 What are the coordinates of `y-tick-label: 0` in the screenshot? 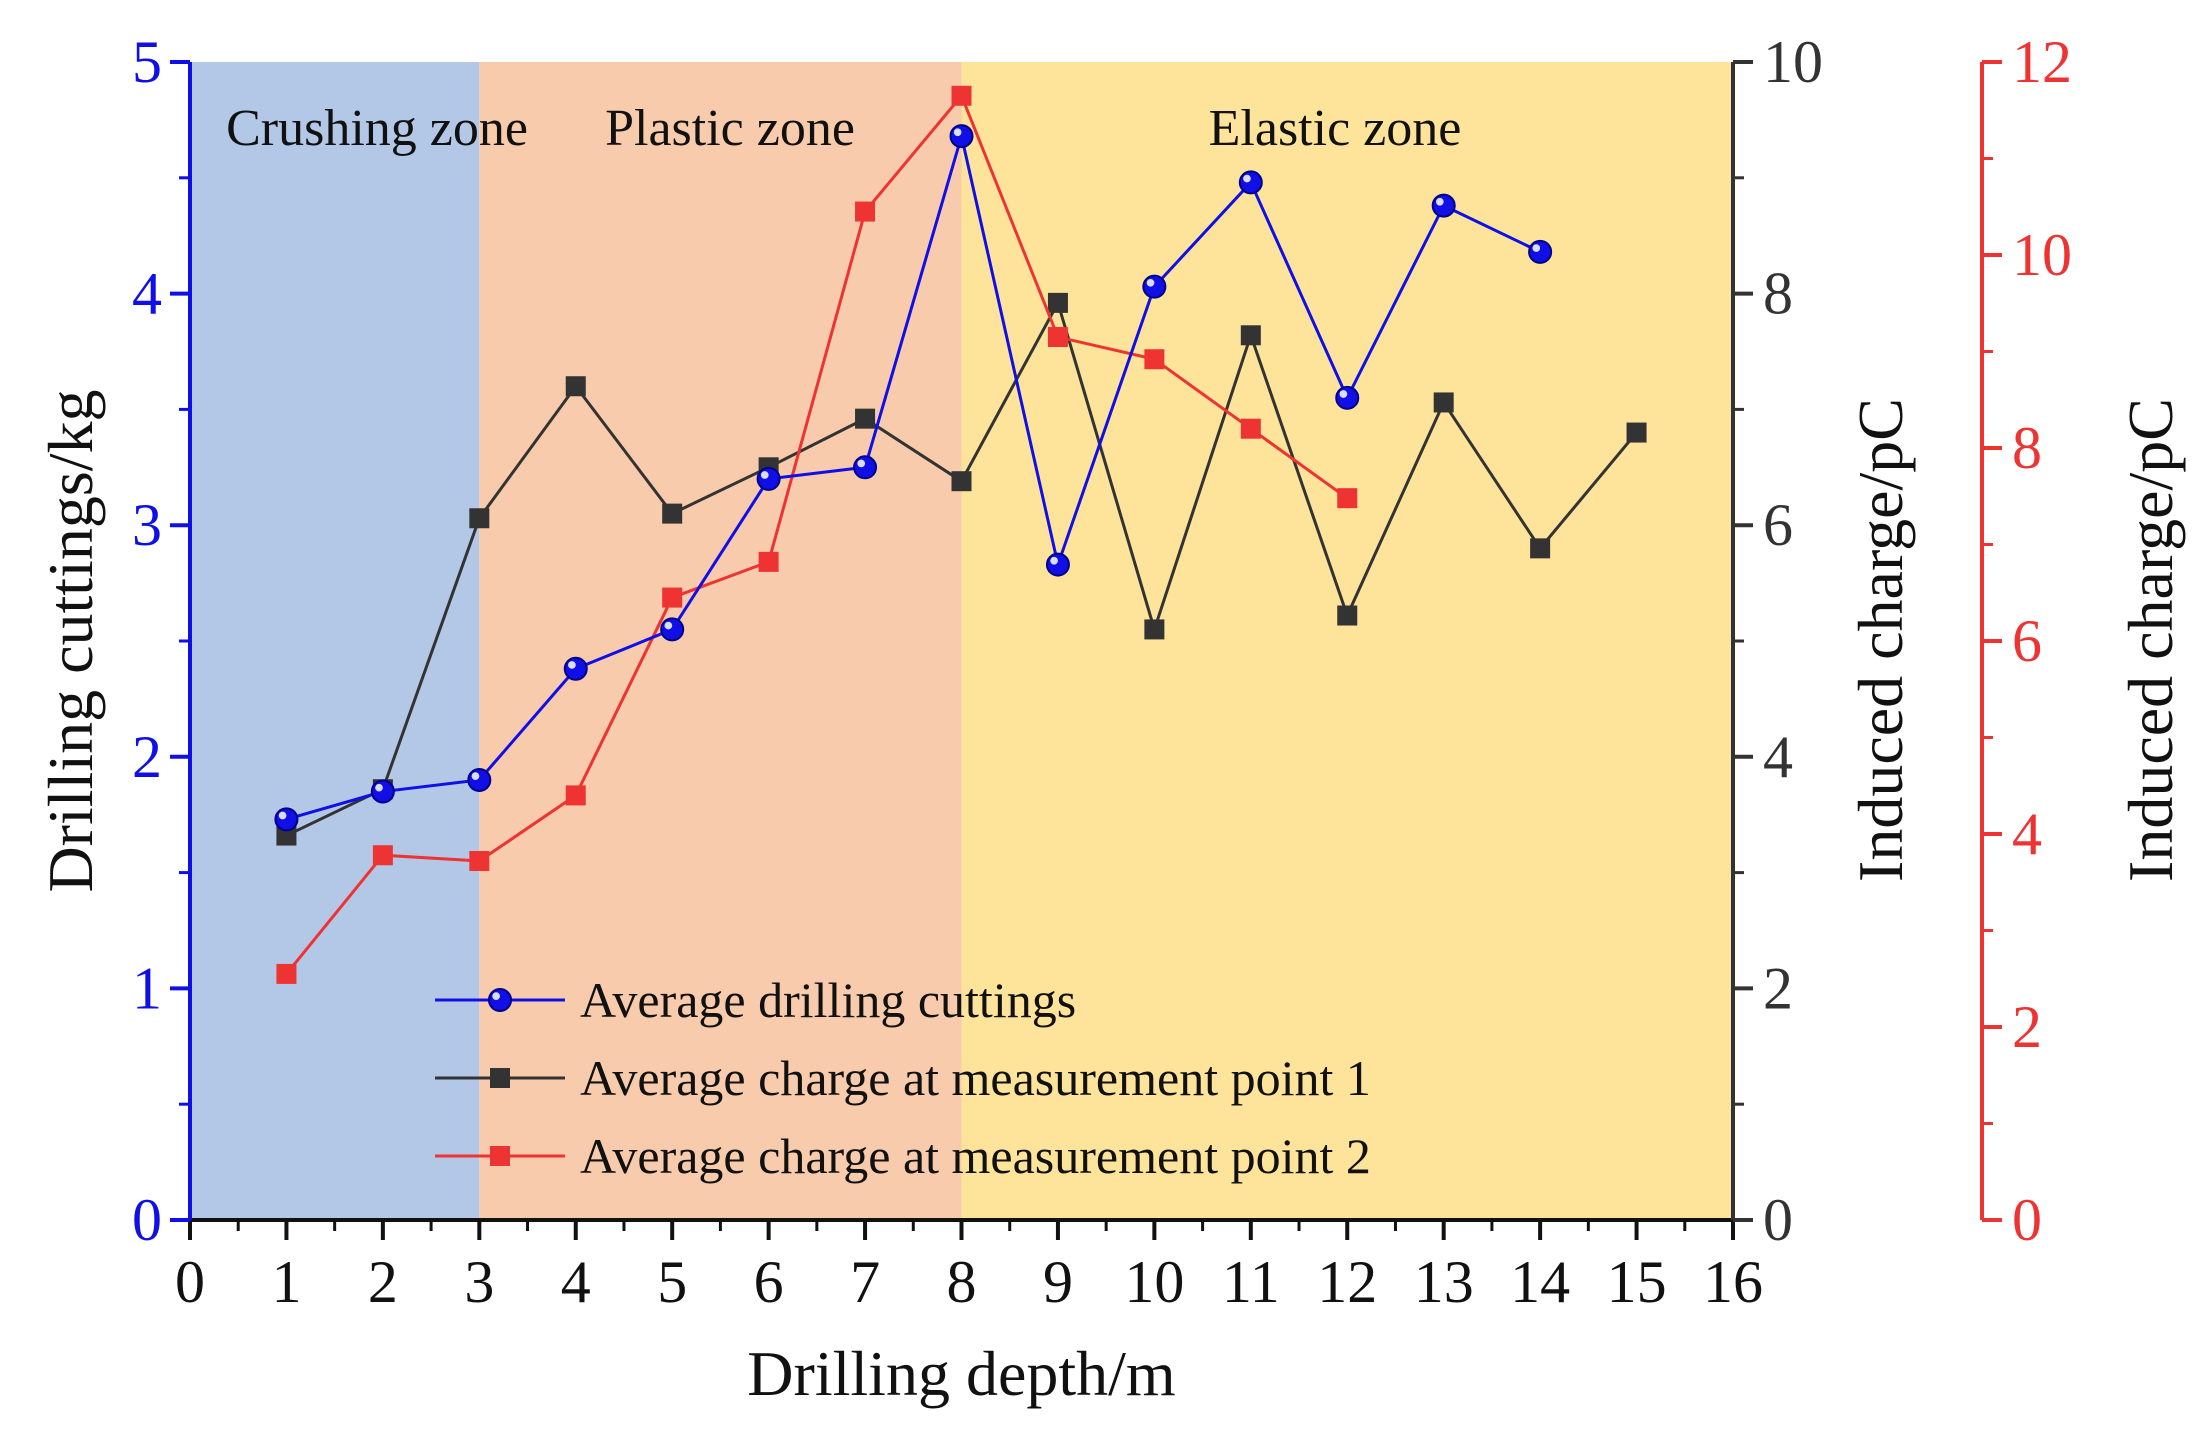 It's located at (147, 1220).